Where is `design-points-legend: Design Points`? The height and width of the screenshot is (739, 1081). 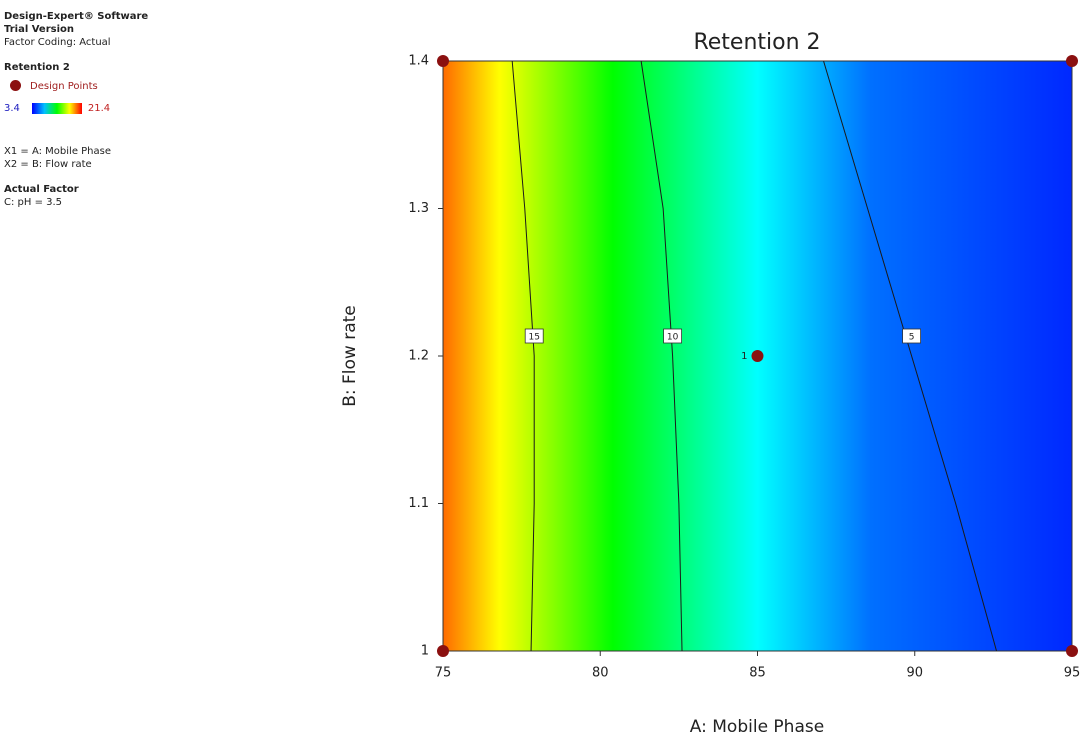 design-points-legend: Design Points is located at coordinates (79, 86).